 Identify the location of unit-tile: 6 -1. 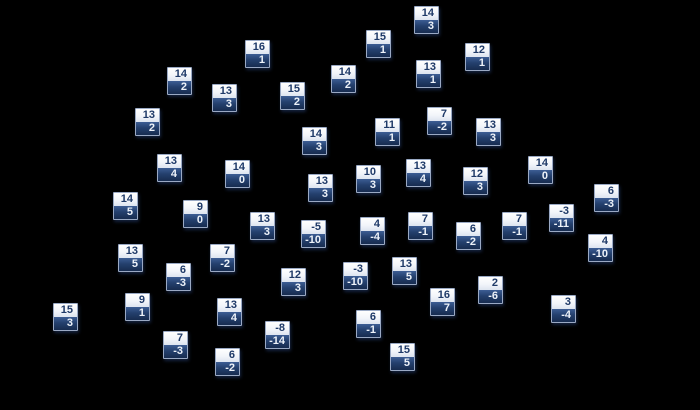
(368, 324).